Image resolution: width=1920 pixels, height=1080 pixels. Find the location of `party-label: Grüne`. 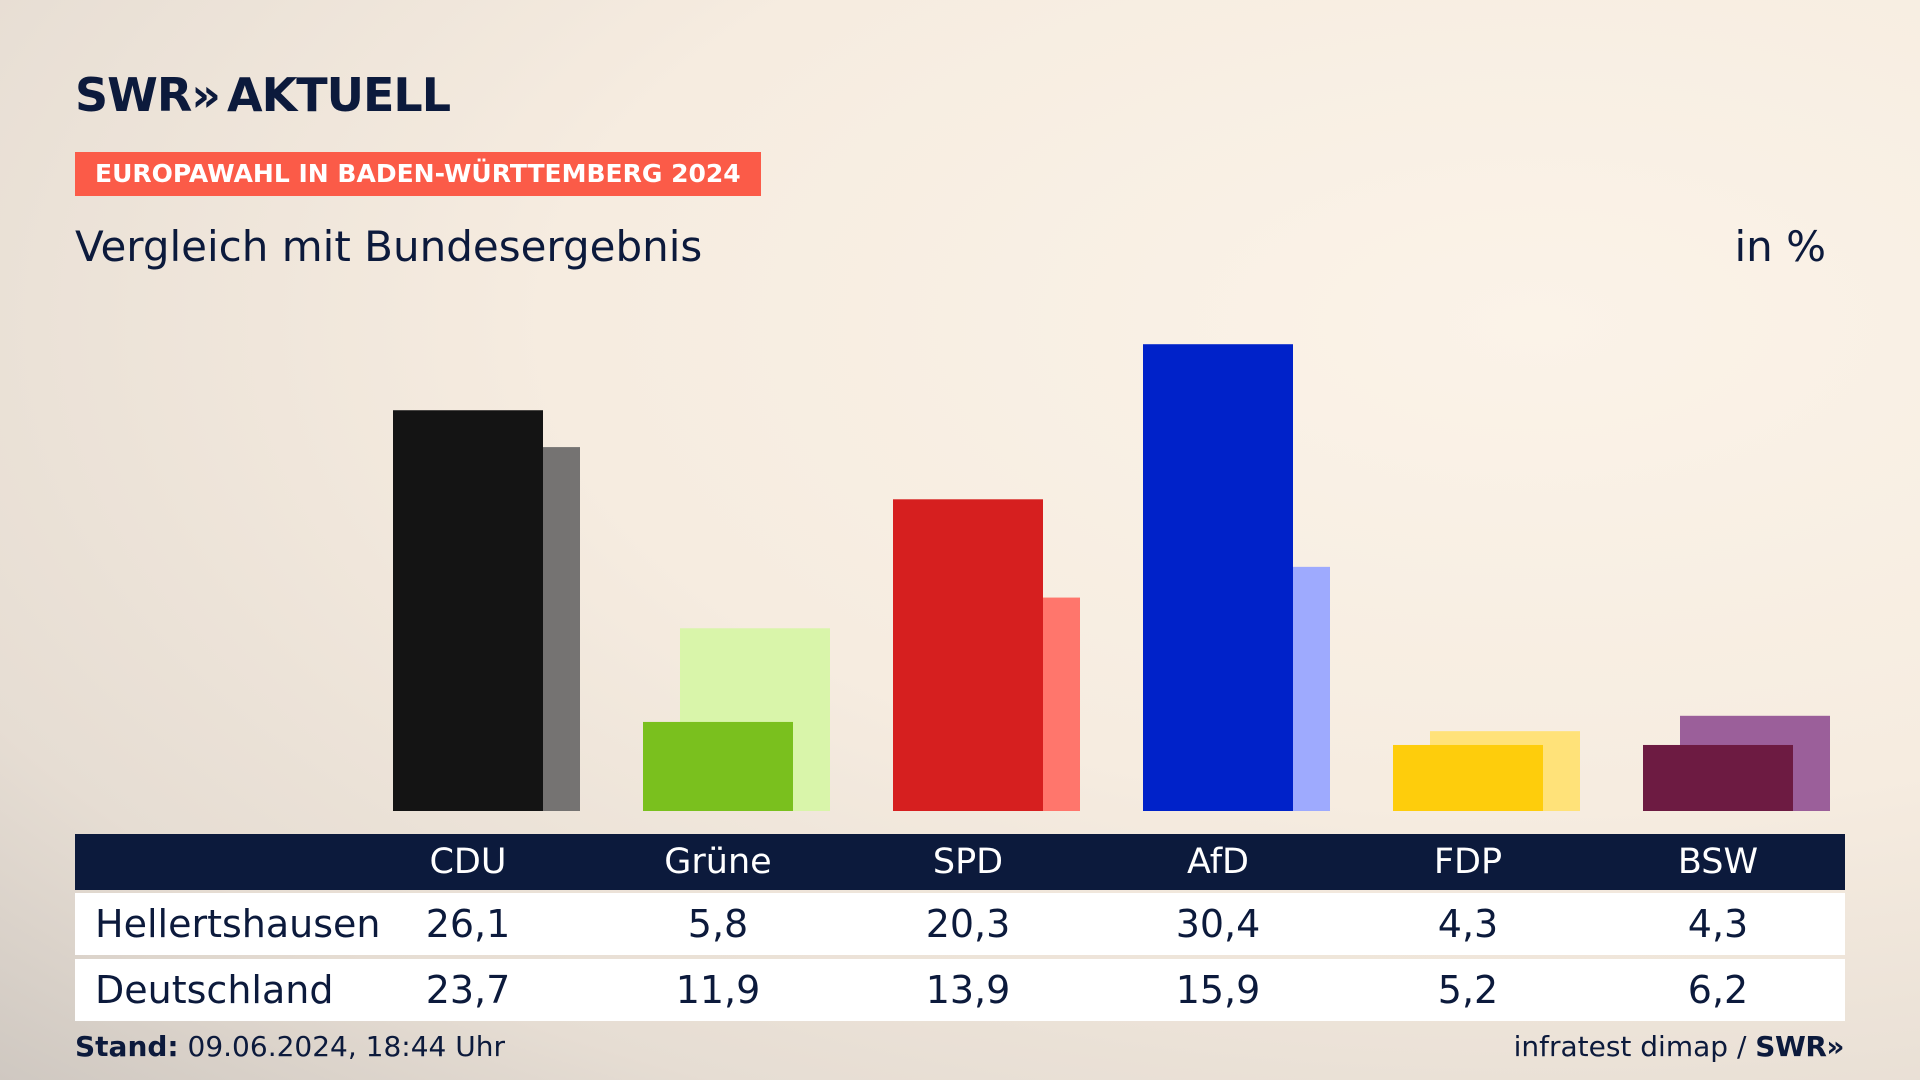

party-label: Grüne is located at coordinates (718, 862).